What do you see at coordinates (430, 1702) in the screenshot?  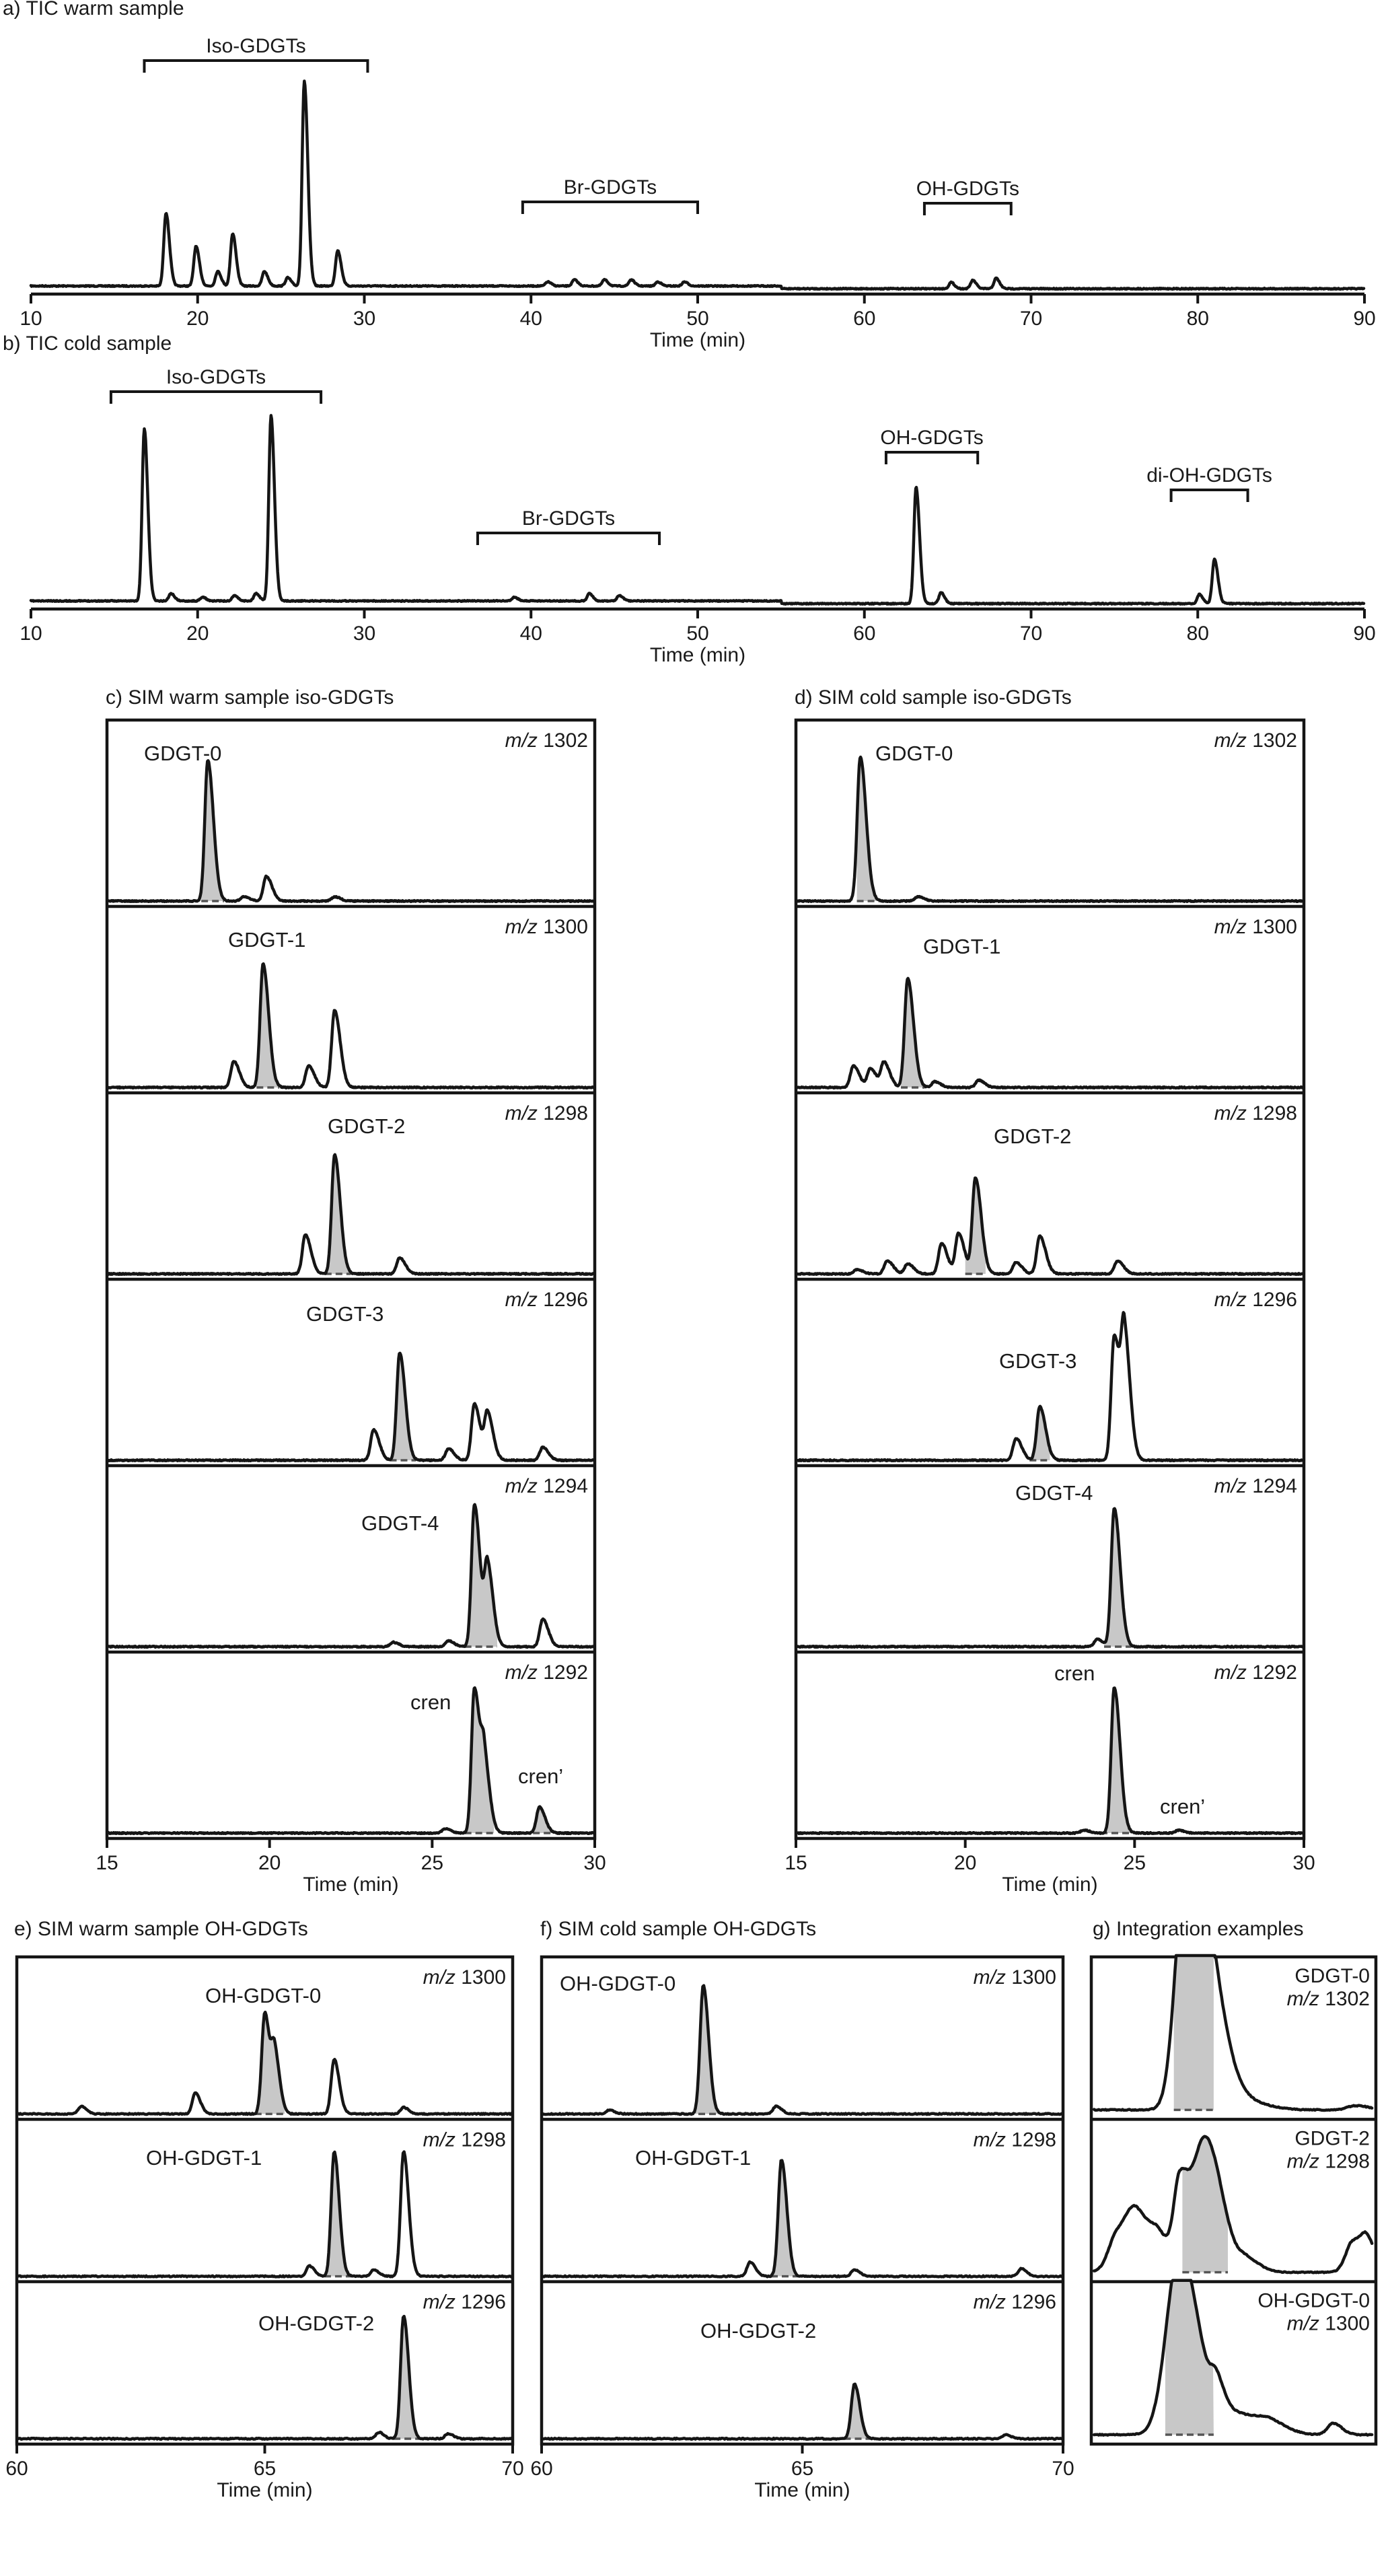 I see `peak-label: cren` at bounding box center [430, 1702].